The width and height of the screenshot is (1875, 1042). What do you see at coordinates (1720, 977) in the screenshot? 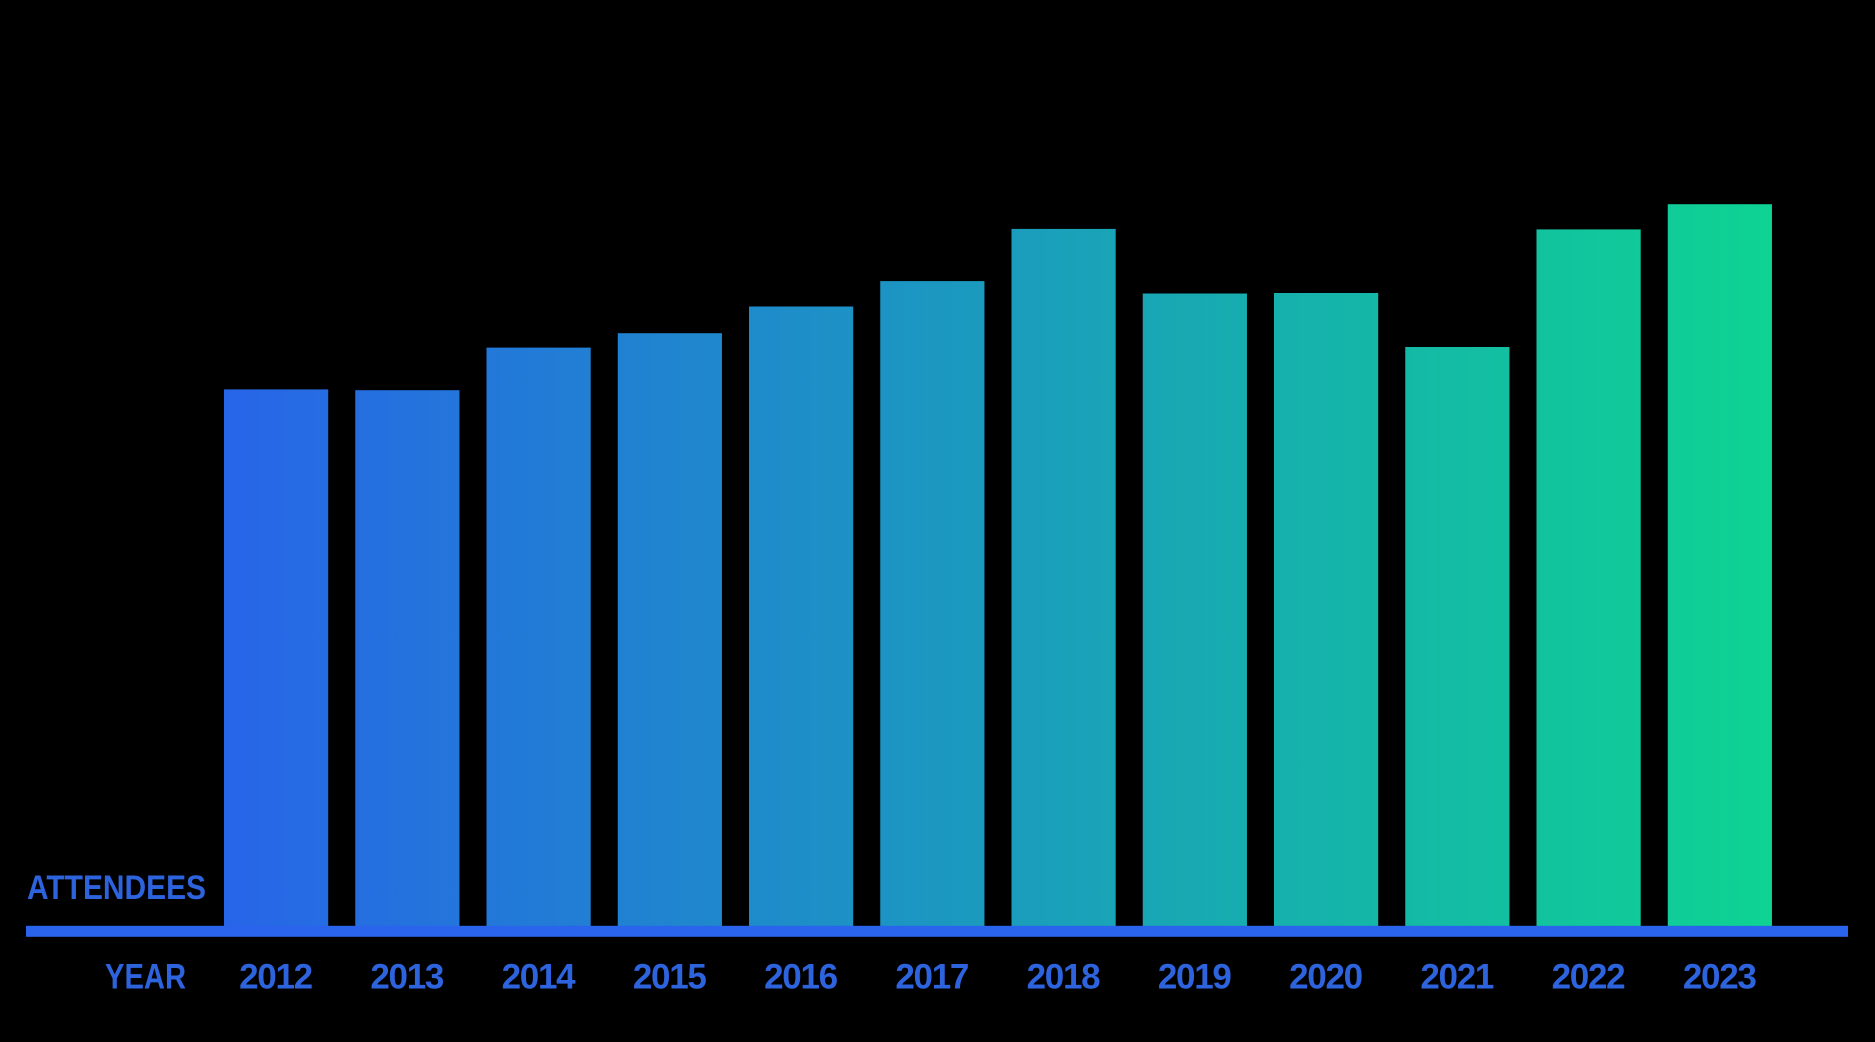
I see `svg-text: 2023` at bounding box center [1720, 977].